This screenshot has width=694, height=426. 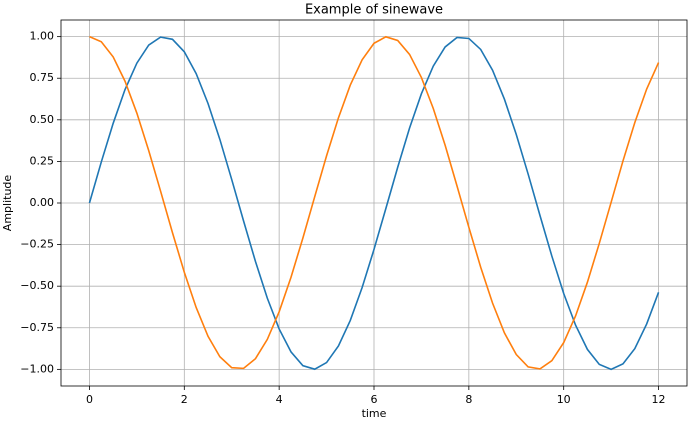 What do you see at coordinates (89, 399) in the screenshot?
I see `x-tick-label: 0` at bounding box center [89, 399].